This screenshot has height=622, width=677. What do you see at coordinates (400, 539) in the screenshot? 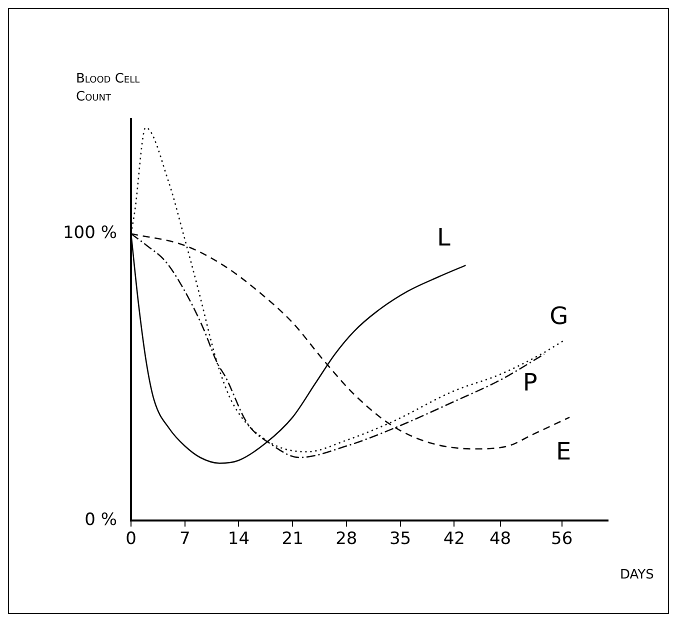
I see `x-tick-label: 35` at bounding box center [400, 539].